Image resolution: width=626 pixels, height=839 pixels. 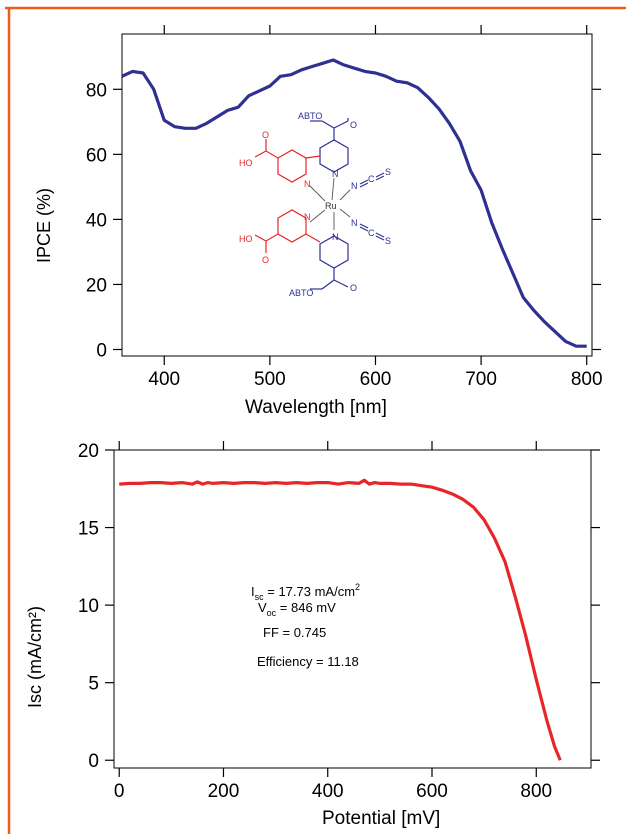 I want to click on ipce-y-axis-label: IPCE (%), so click(x=44, y=225).